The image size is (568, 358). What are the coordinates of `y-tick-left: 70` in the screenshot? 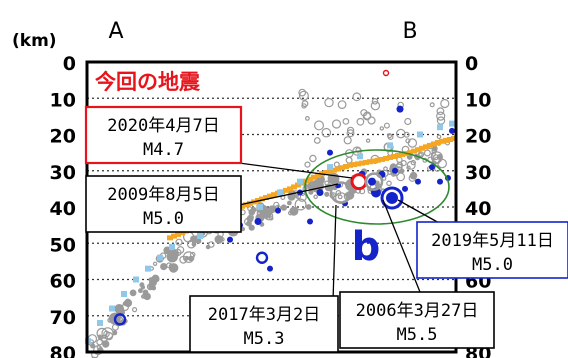 It's located at (63, 318).